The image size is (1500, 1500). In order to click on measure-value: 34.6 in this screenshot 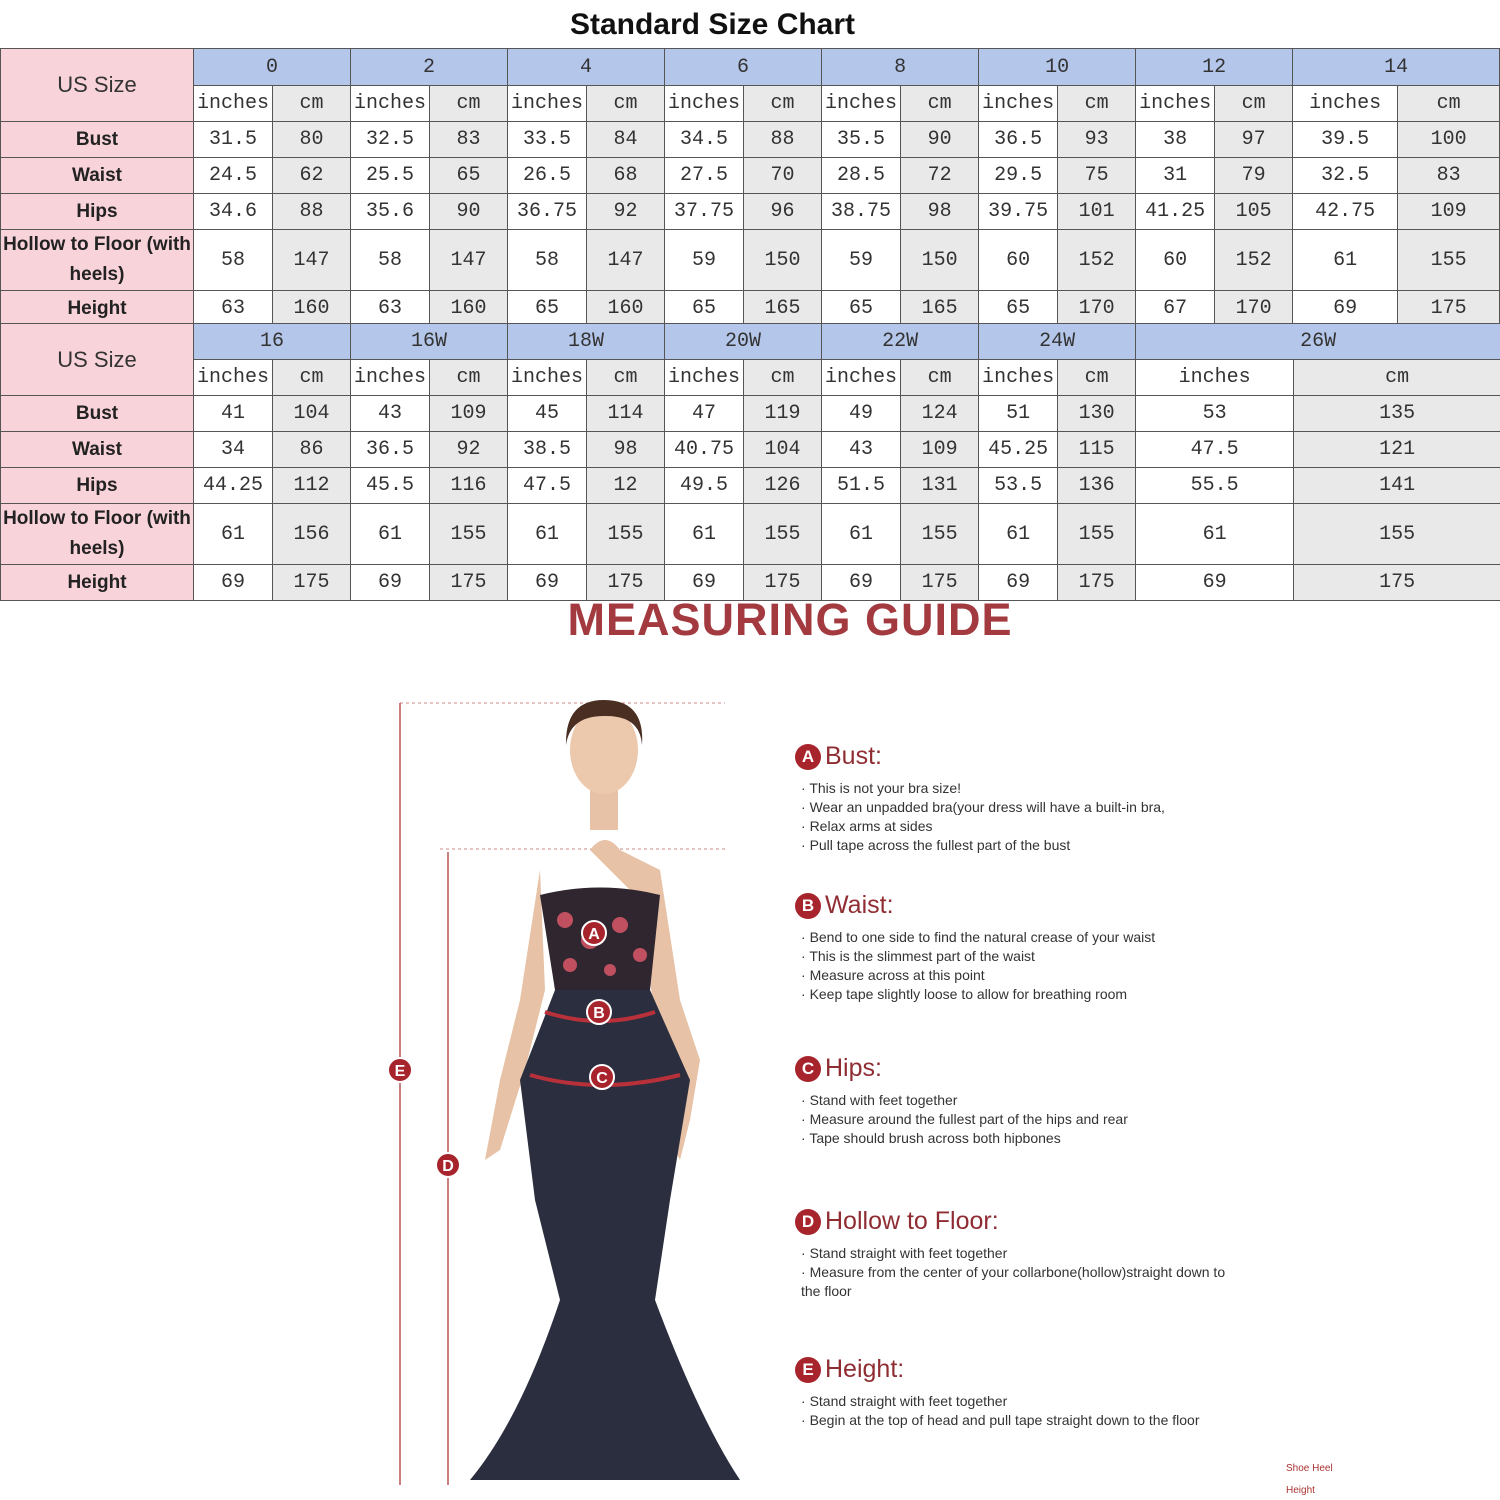, I will do `click(233, 211)`.